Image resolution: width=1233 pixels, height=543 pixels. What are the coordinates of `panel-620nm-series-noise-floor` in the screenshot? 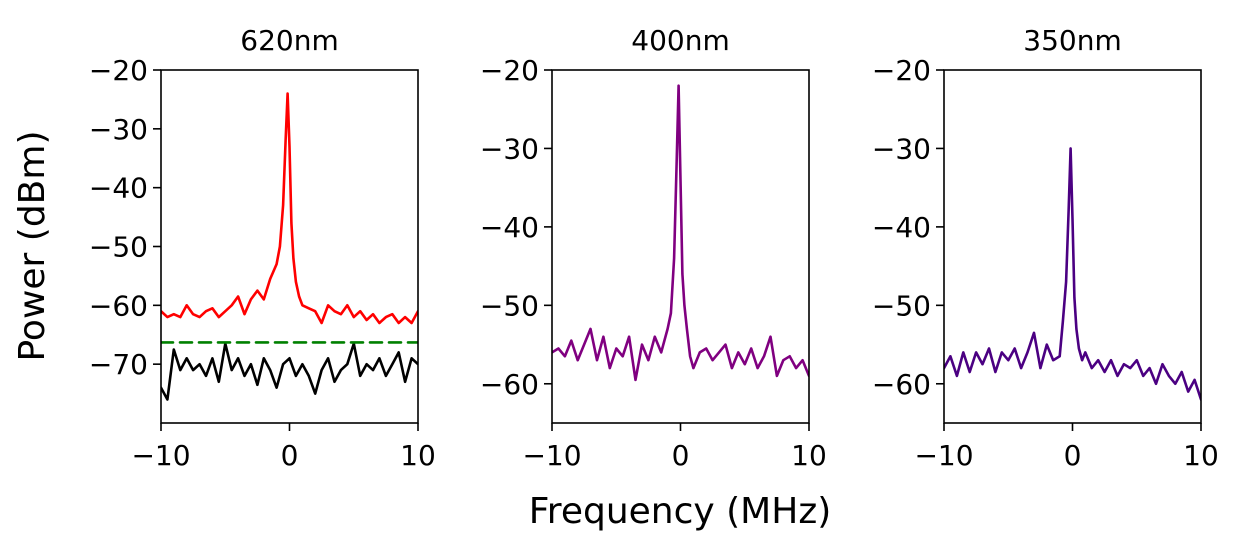 It's located at (289, 371).